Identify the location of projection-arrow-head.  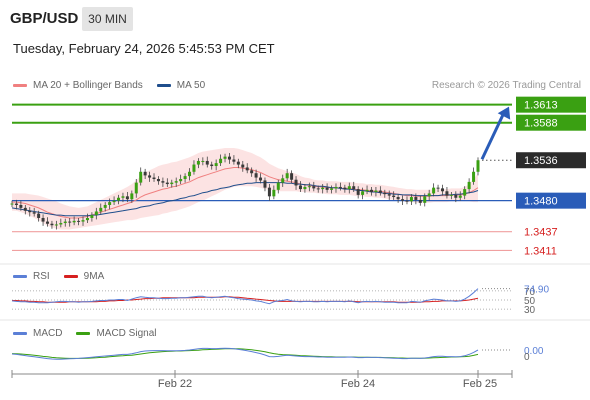
(504, 113).